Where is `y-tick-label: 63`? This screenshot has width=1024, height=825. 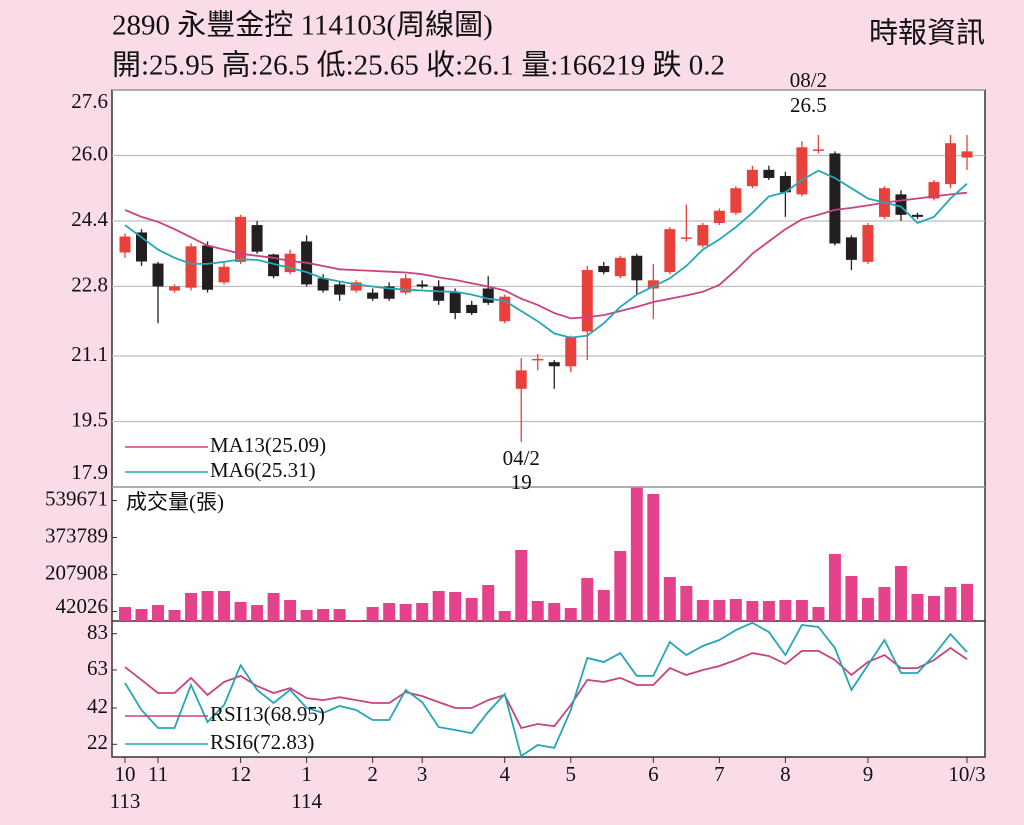
y-tick-label: 63 is located at coordinates (97, 668).